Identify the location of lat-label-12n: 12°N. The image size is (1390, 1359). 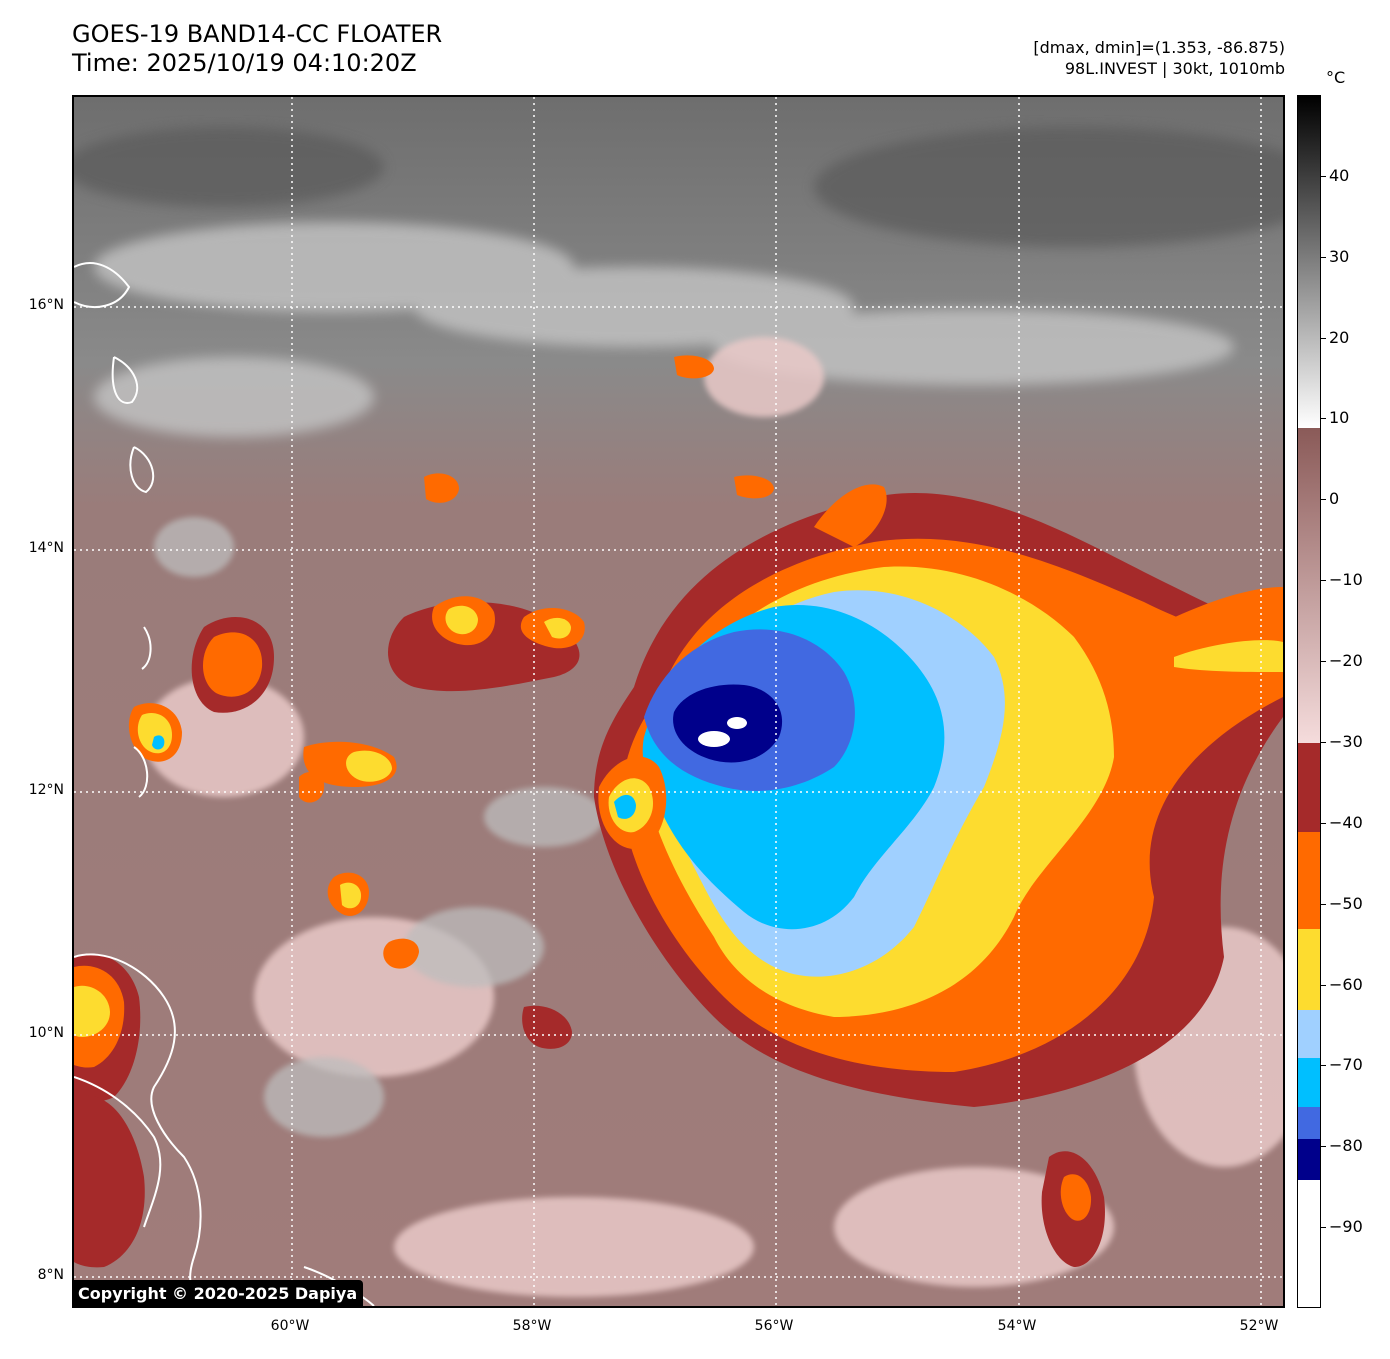
(46, 790).